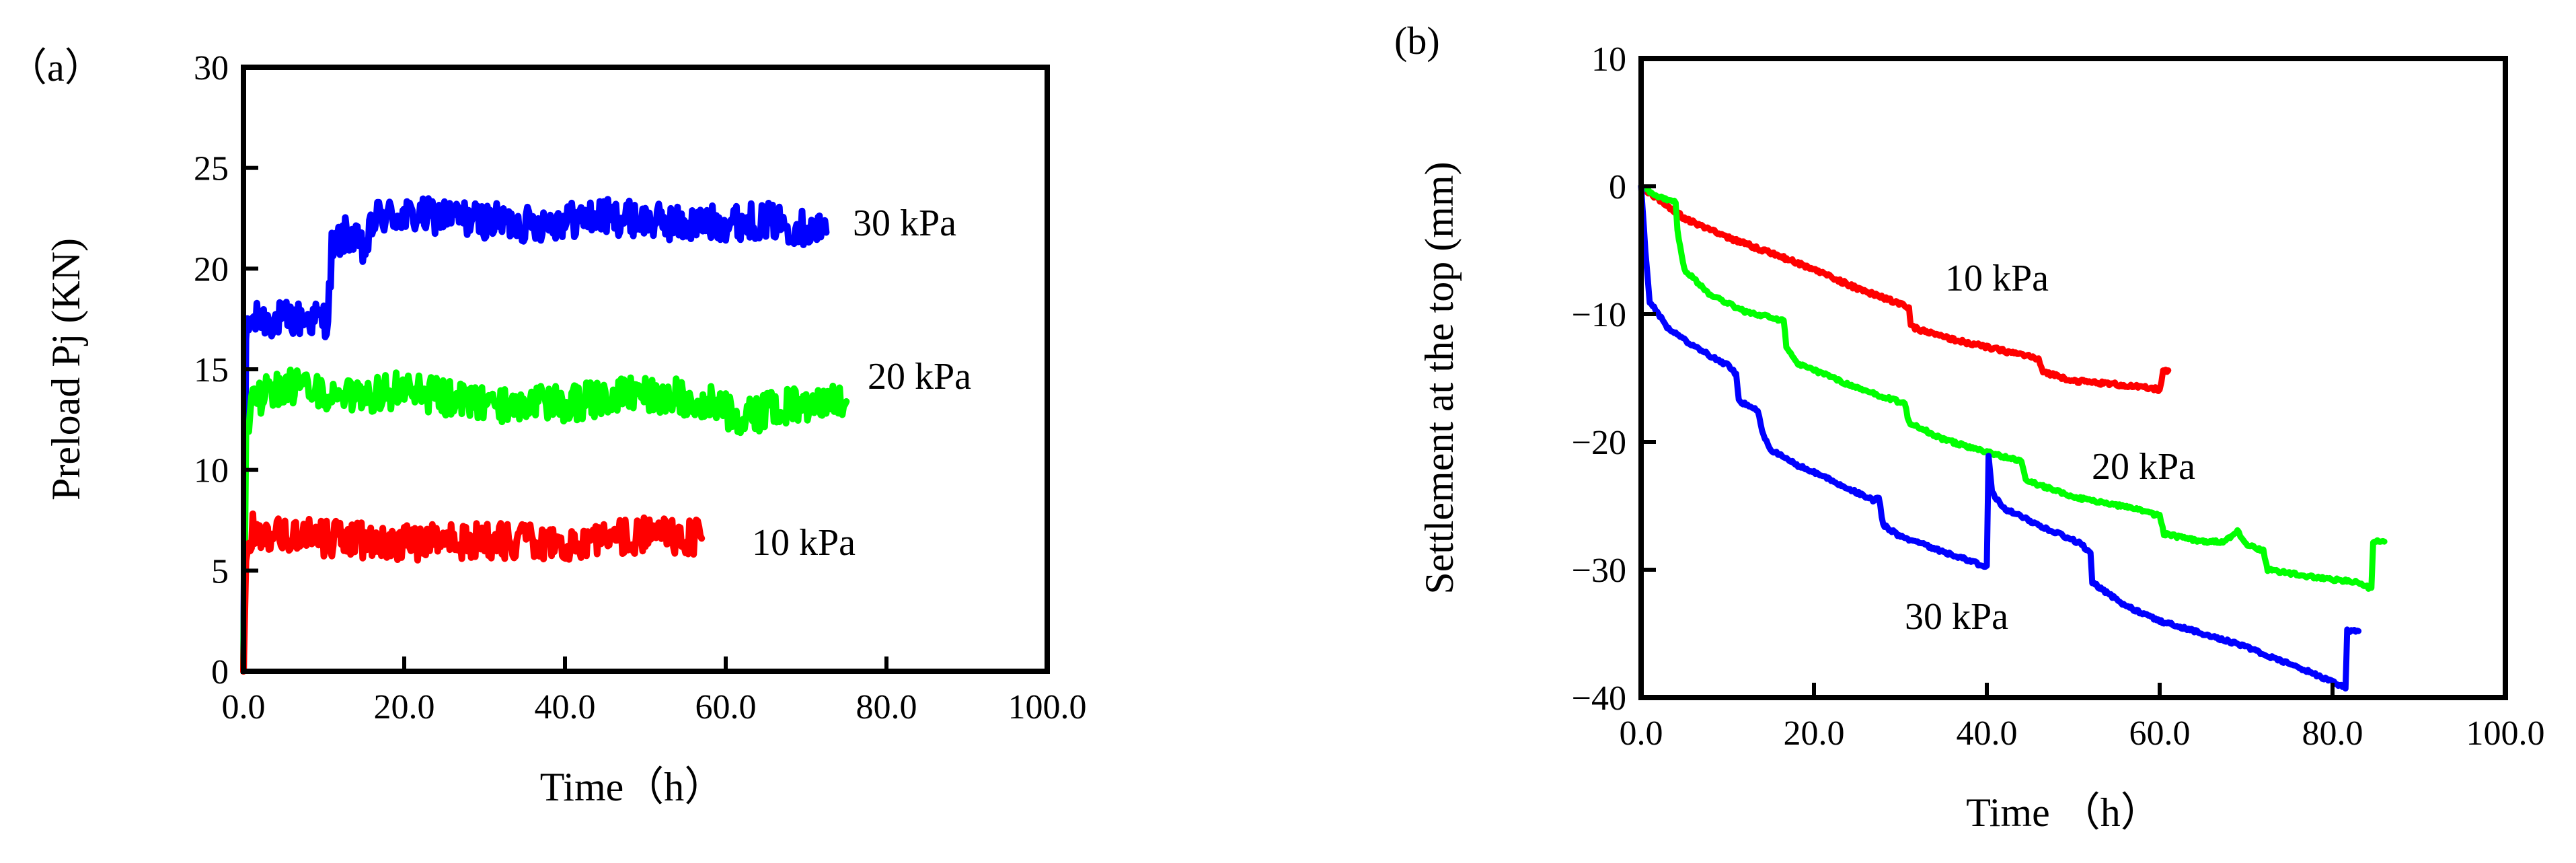  I want to click on panel-a-y-axis-title: Preload Pj (KN), so click(66, 369).